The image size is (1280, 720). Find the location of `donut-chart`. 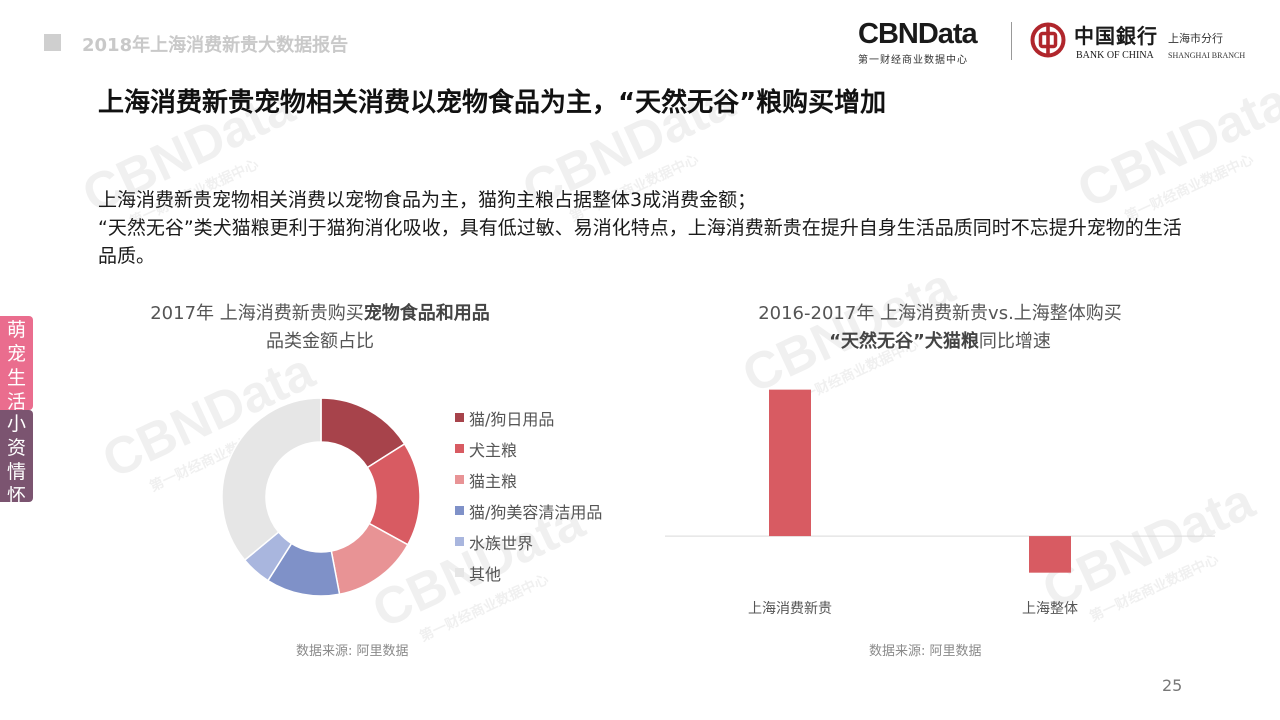

donut-chart is located at coordinates (321, 497).